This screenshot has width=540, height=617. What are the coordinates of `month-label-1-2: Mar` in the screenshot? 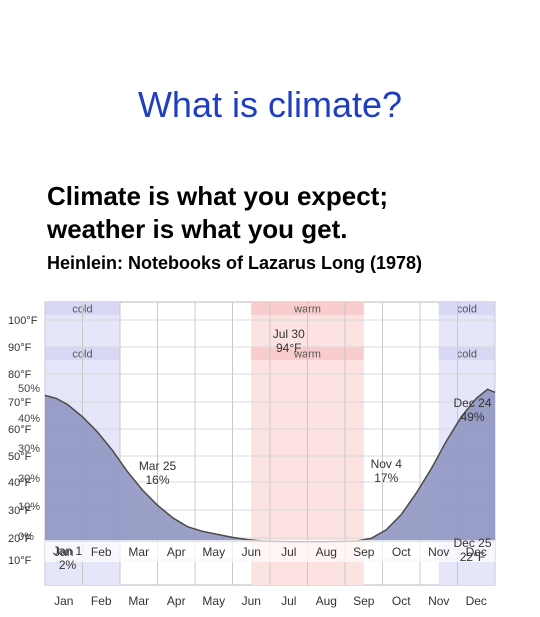 It's located at (138, 601).